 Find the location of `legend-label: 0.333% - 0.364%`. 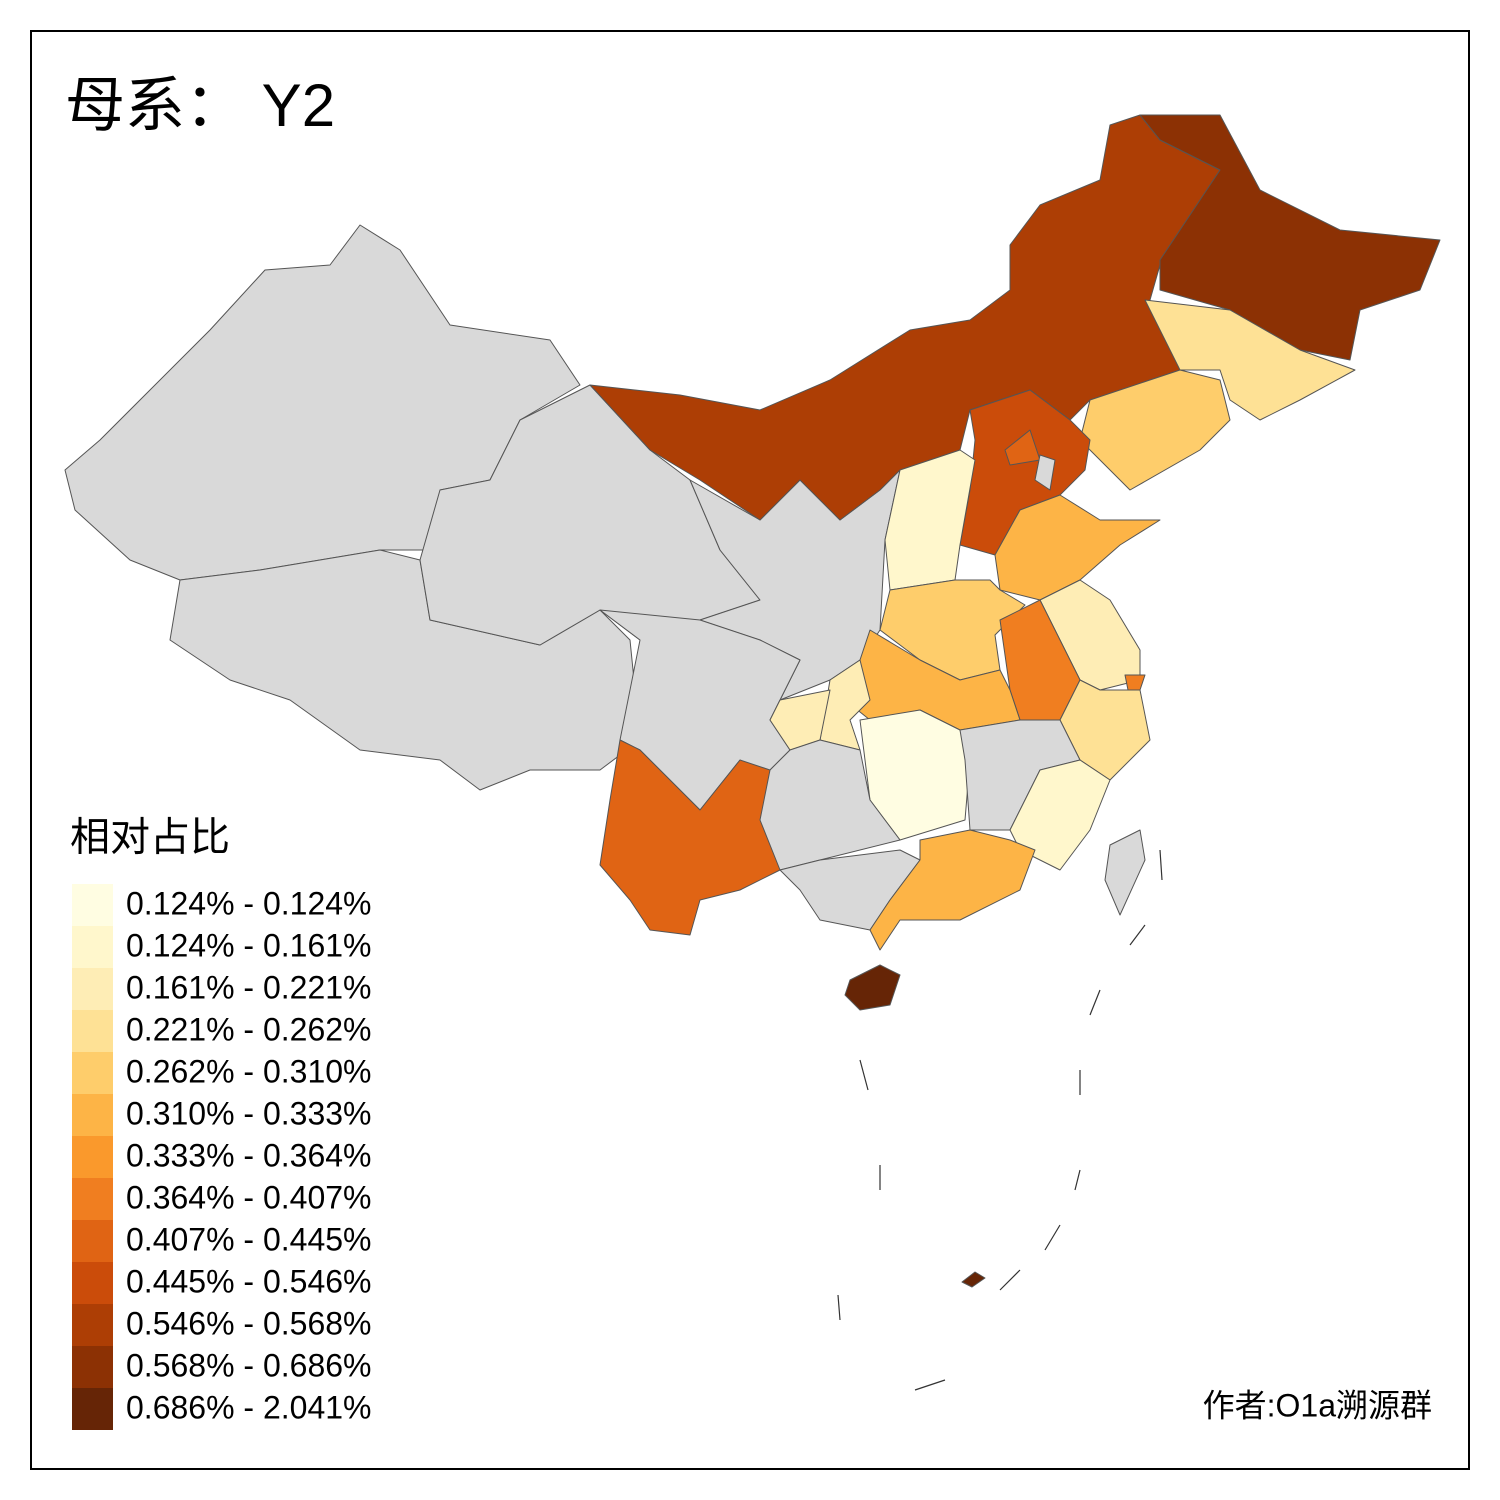

legend-label: 0.333% - 0.364% is located at coordinates (249, 1155).